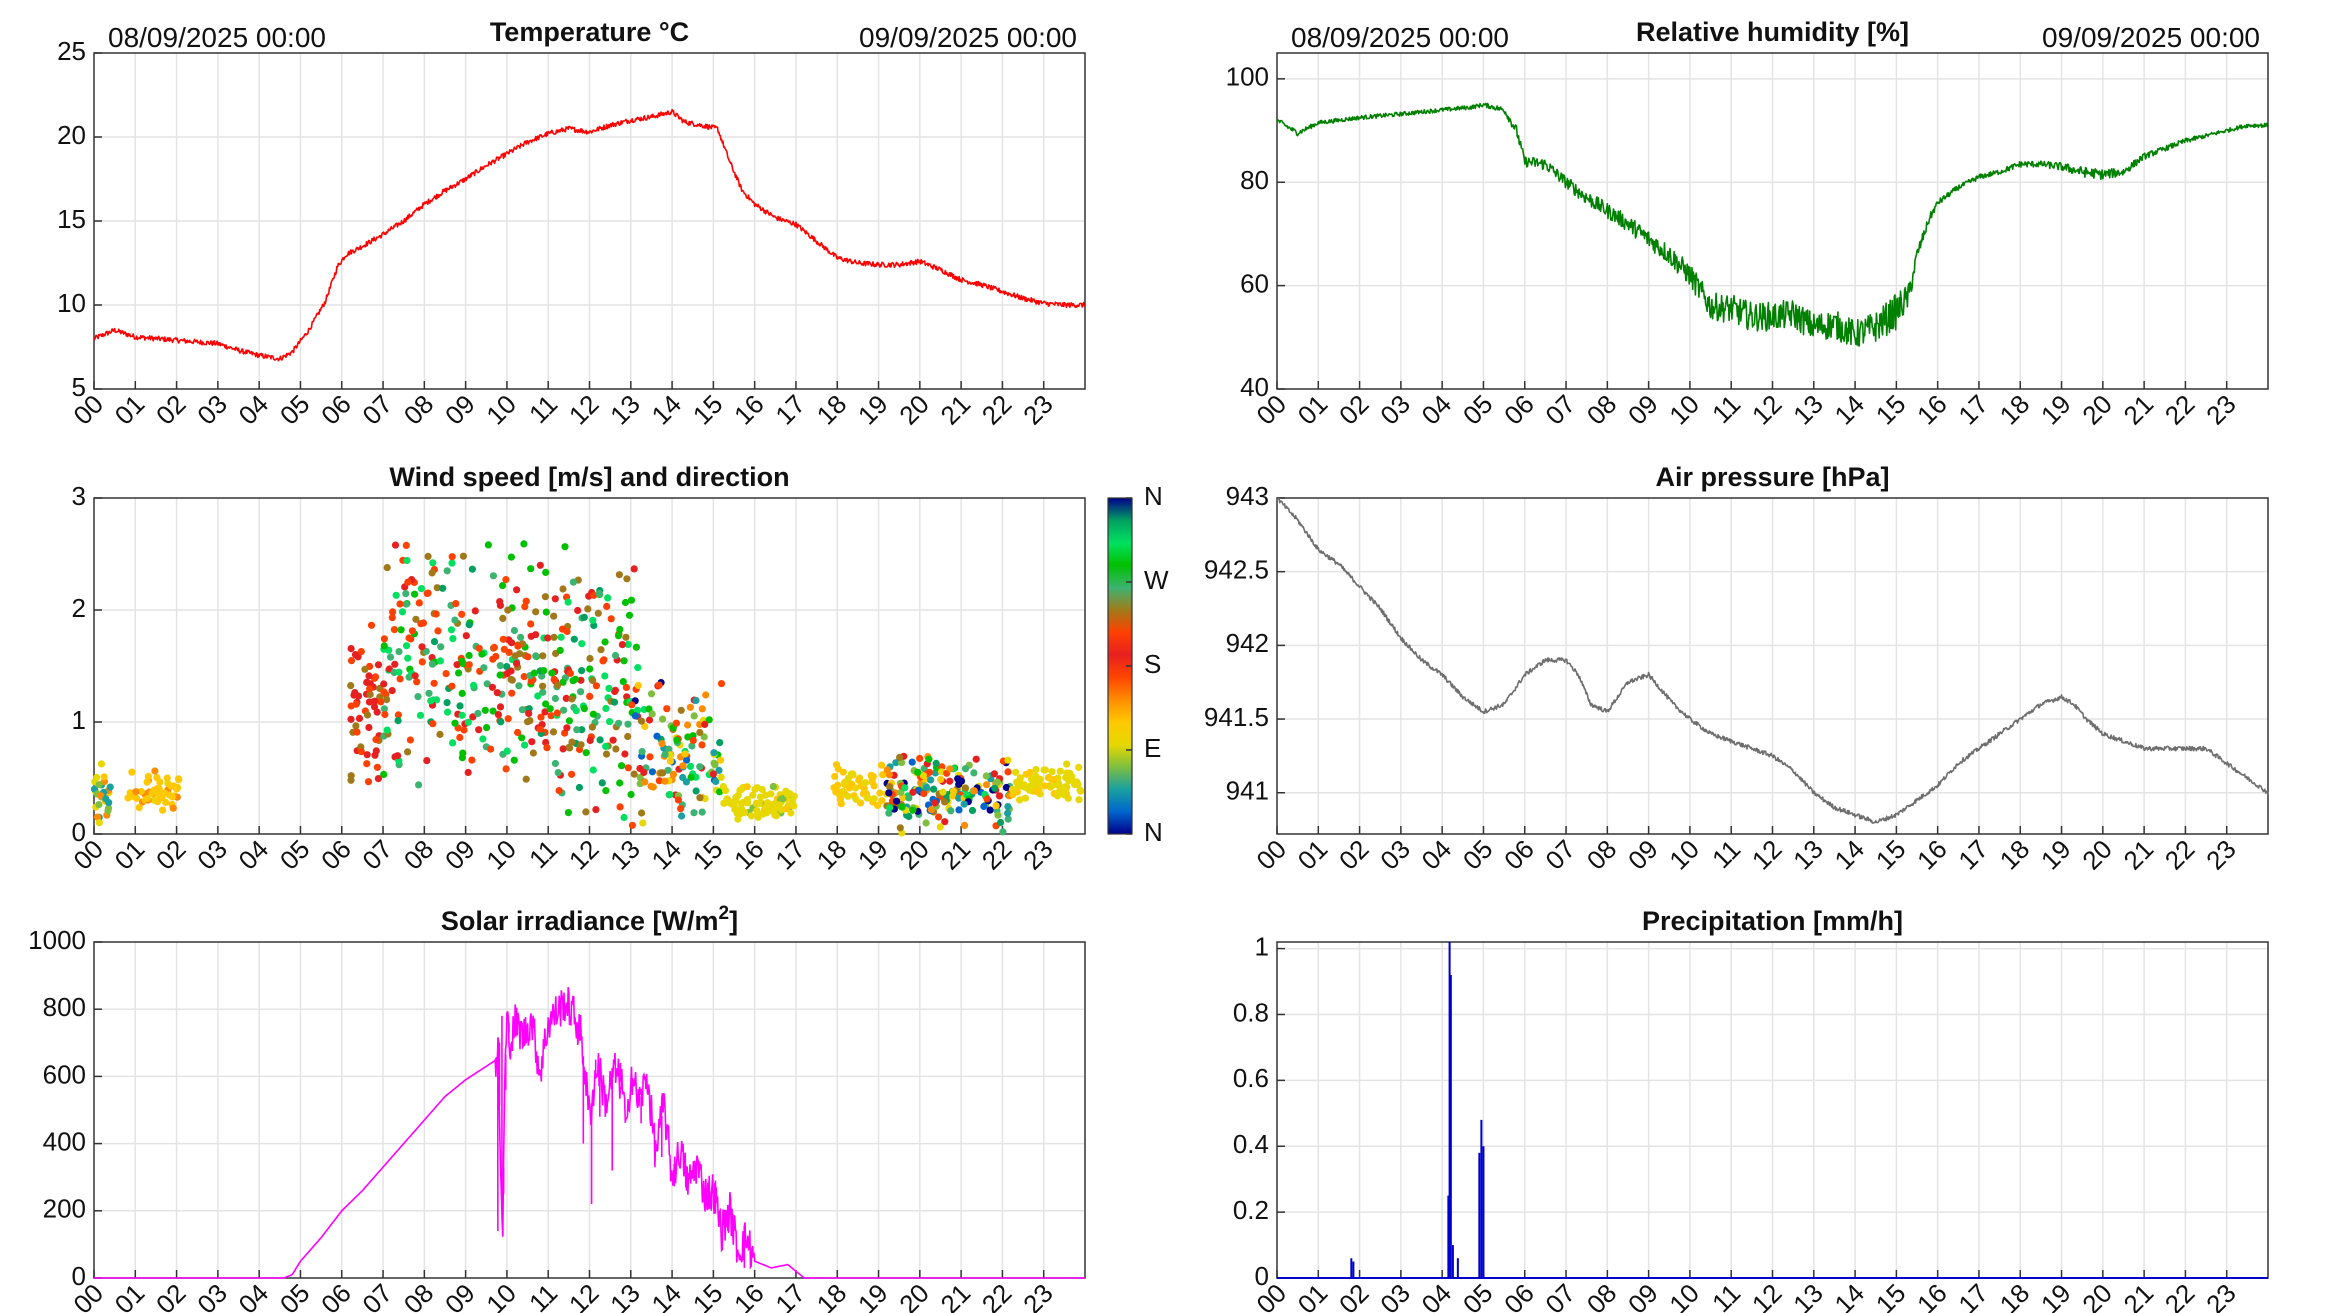  I want to click on pressure-xtick-label: 17, so click(1973, 855).